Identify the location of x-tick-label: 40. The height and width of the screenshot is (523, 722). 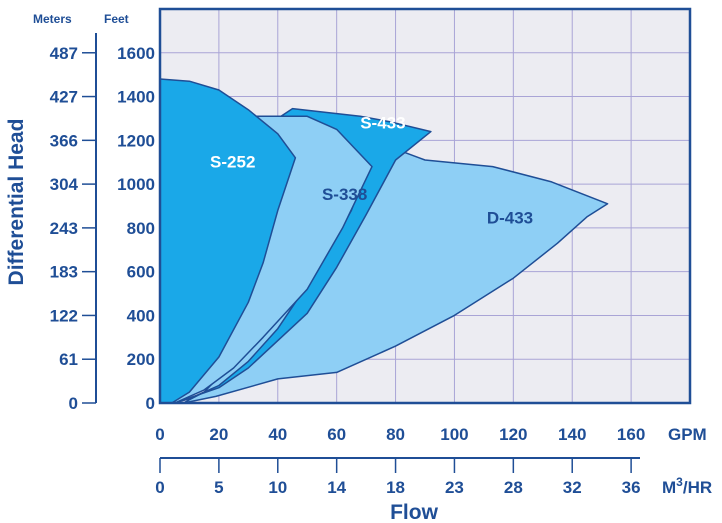
(277, 434).